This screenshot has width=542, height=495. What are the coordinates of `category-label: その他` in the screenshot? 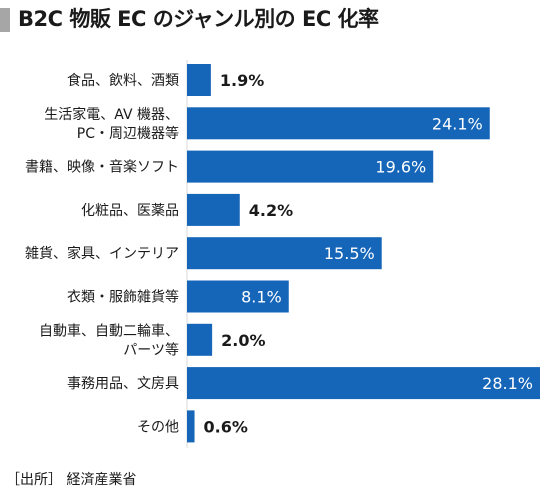 It's located at (158, 427).